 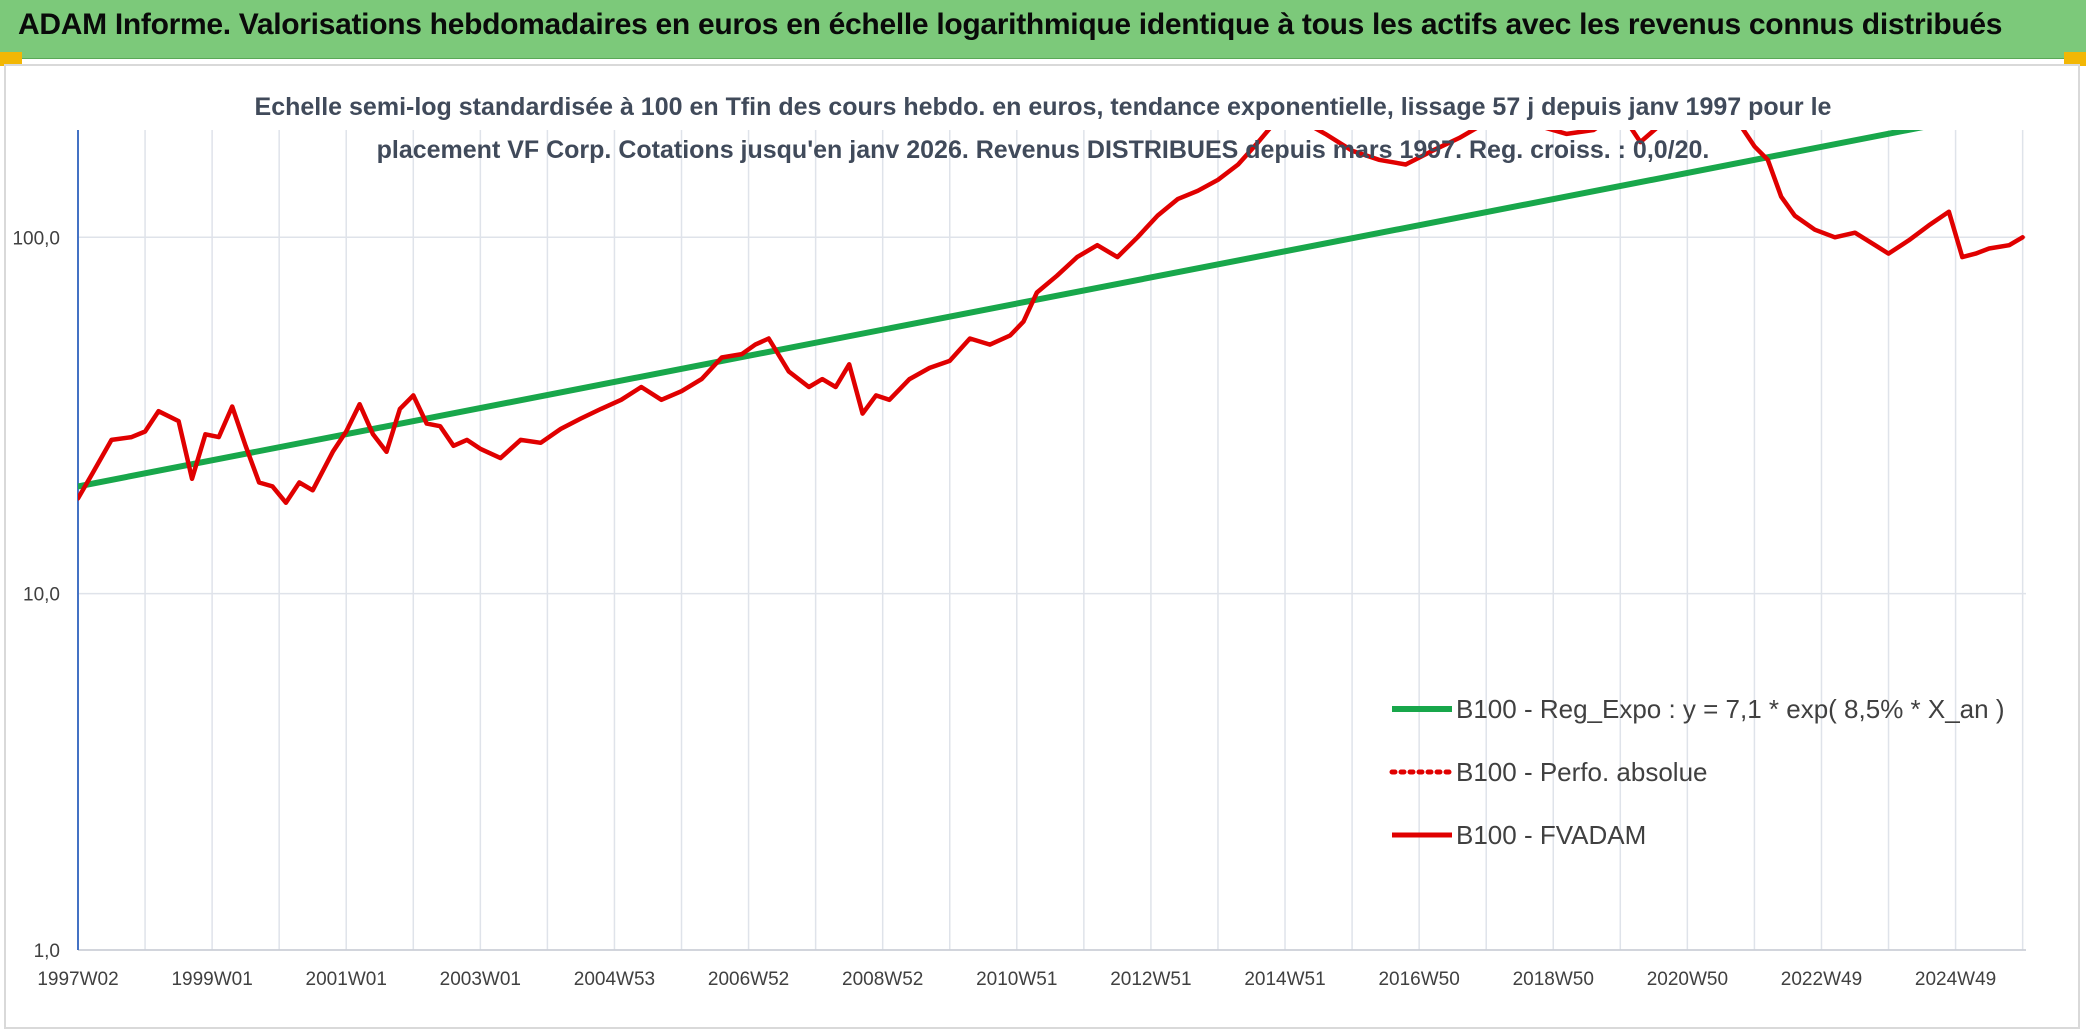 What do you see at coordinates (748, 979) in the screenshot?
I see `x-tick-label: 2006W52` at bounding box center [748, 979].